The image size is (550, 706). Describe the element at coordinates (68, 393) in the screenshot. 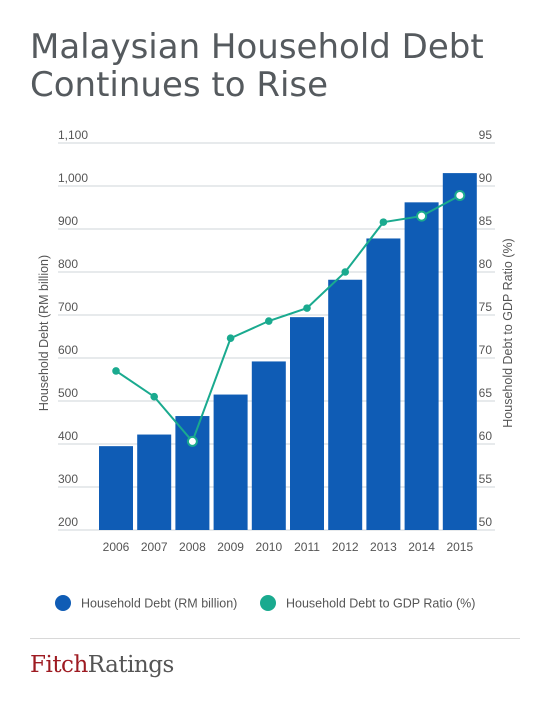

I see `left-tick-label: 500` at that location.